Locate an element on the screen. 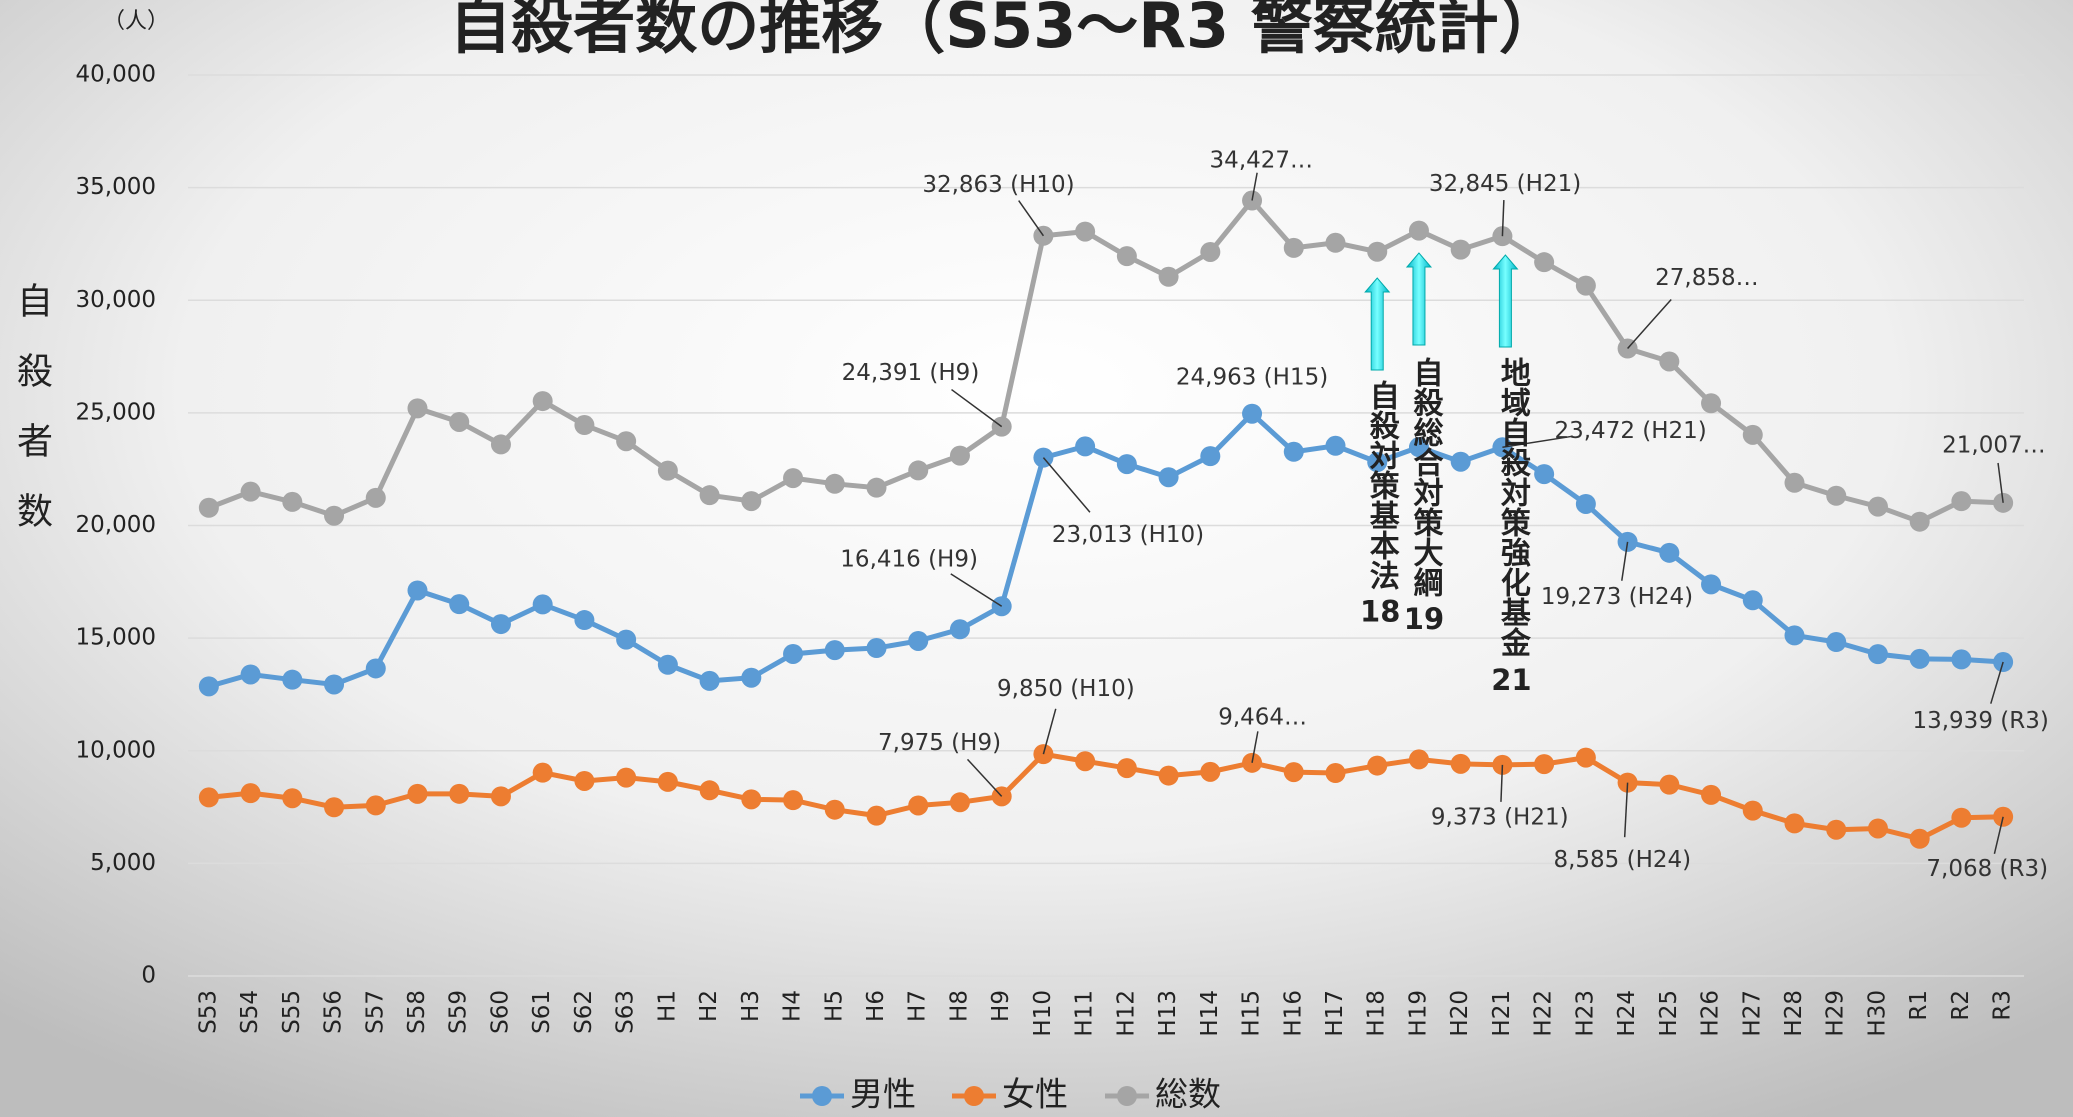  x-tick-label: H26 is located at coordinates (1711, 1013).